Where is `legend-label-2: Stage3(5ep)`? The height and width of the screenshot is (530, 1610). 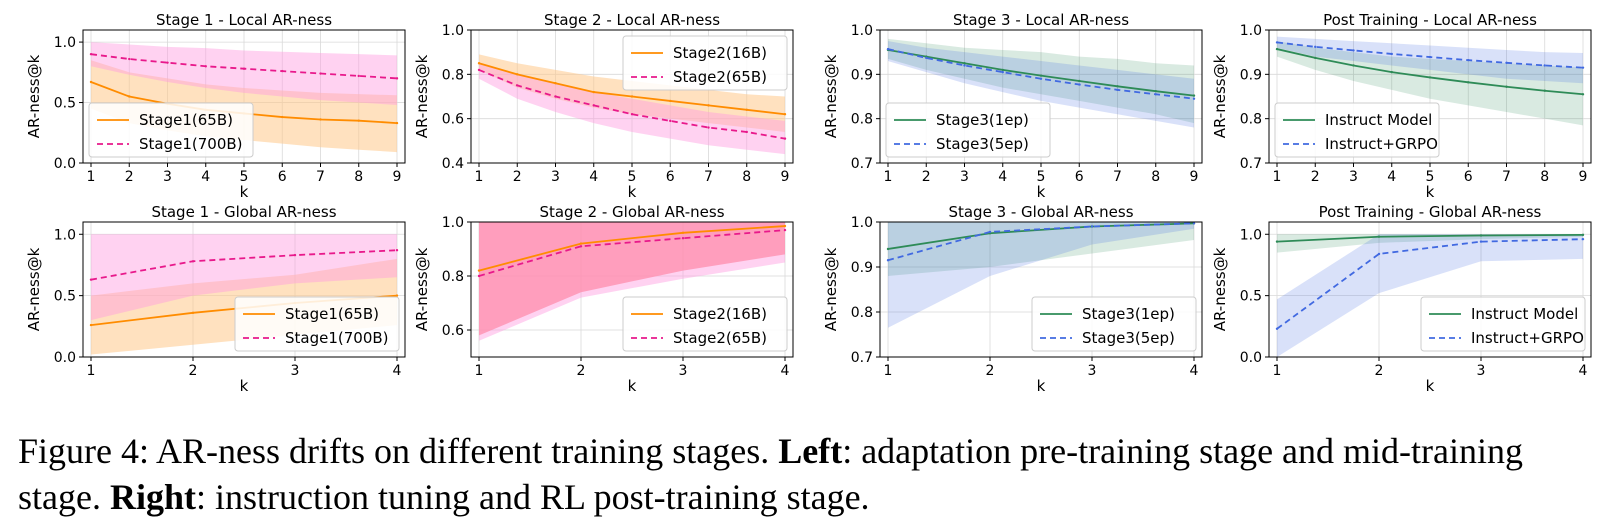 legend-label-2: Stage3(5ep) is located at coordinates (982, 144).